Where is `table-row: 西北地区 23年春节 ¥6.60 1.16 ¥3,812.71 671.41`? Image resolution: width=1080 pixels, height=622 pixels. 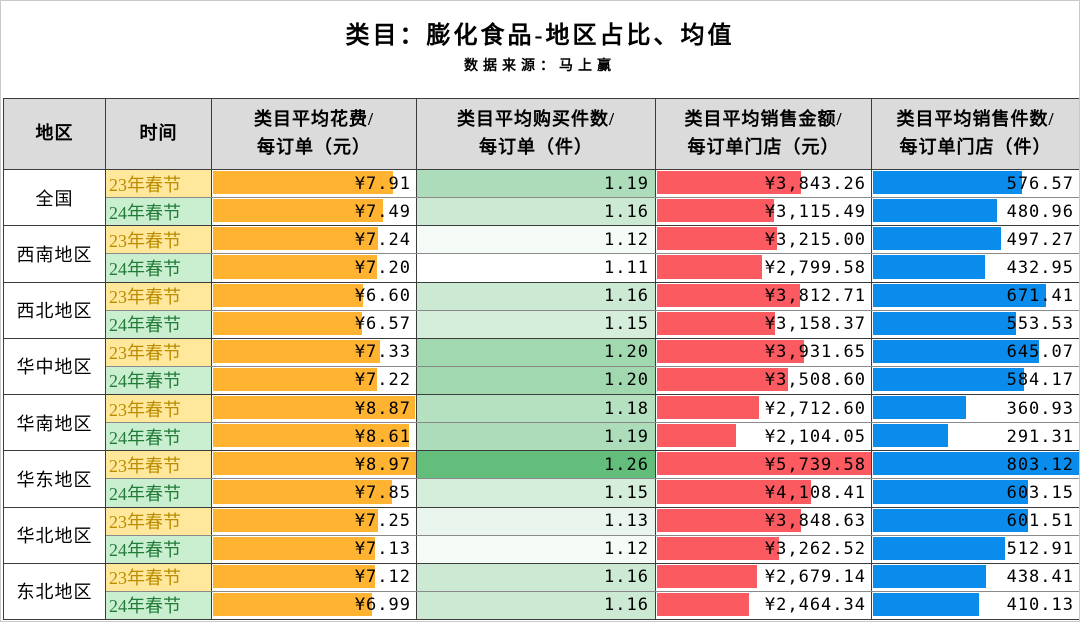
table-row: 西北地区 23年春节 ¥6.60 1.16 ¥3,812.71 671.41 is located at coordinates (541, 310).